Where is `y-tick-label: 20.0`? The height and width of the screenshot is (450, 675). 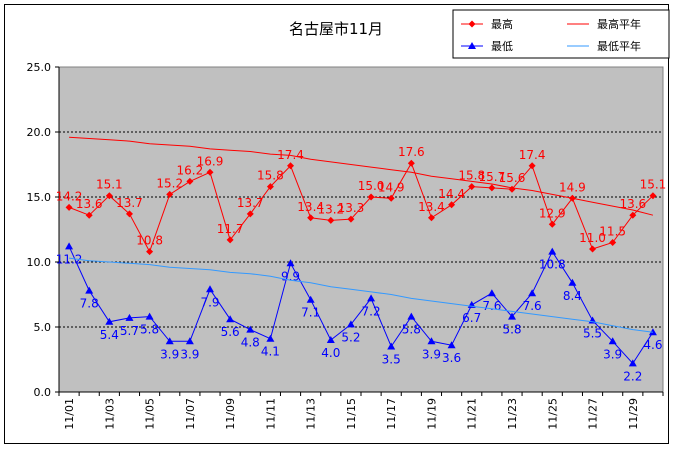 y-tick-label: 20.0 is located at coordinates (39, 132).